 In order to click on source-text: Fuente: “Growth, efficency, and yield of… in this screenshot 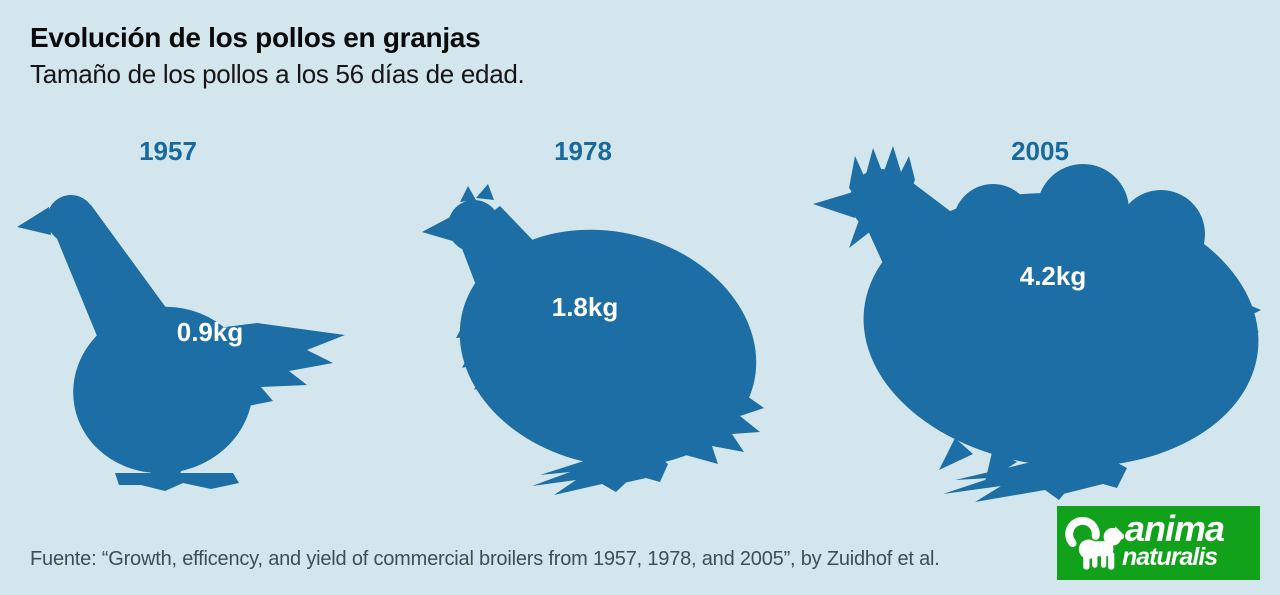, I will do `click(485, 559)`.